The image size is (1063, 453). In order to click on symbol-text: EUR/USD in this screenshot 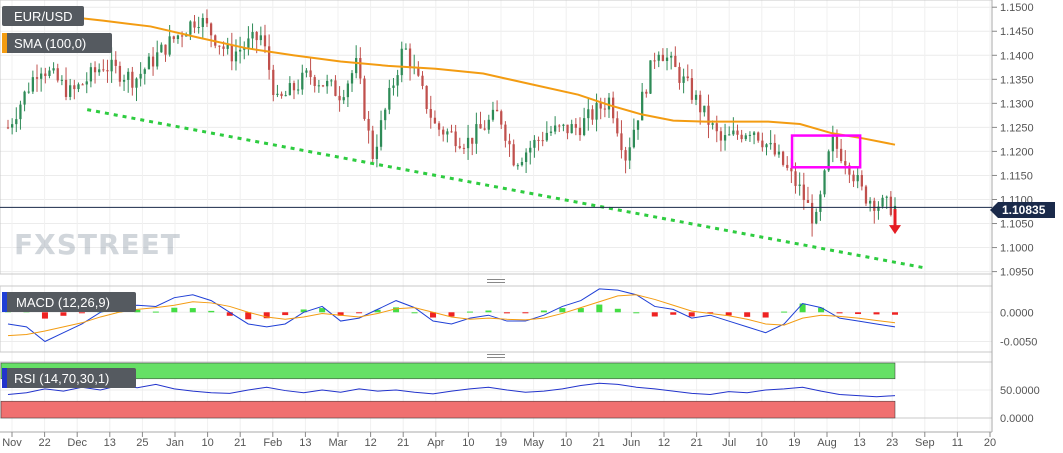, I will do `click(43, 16)`.